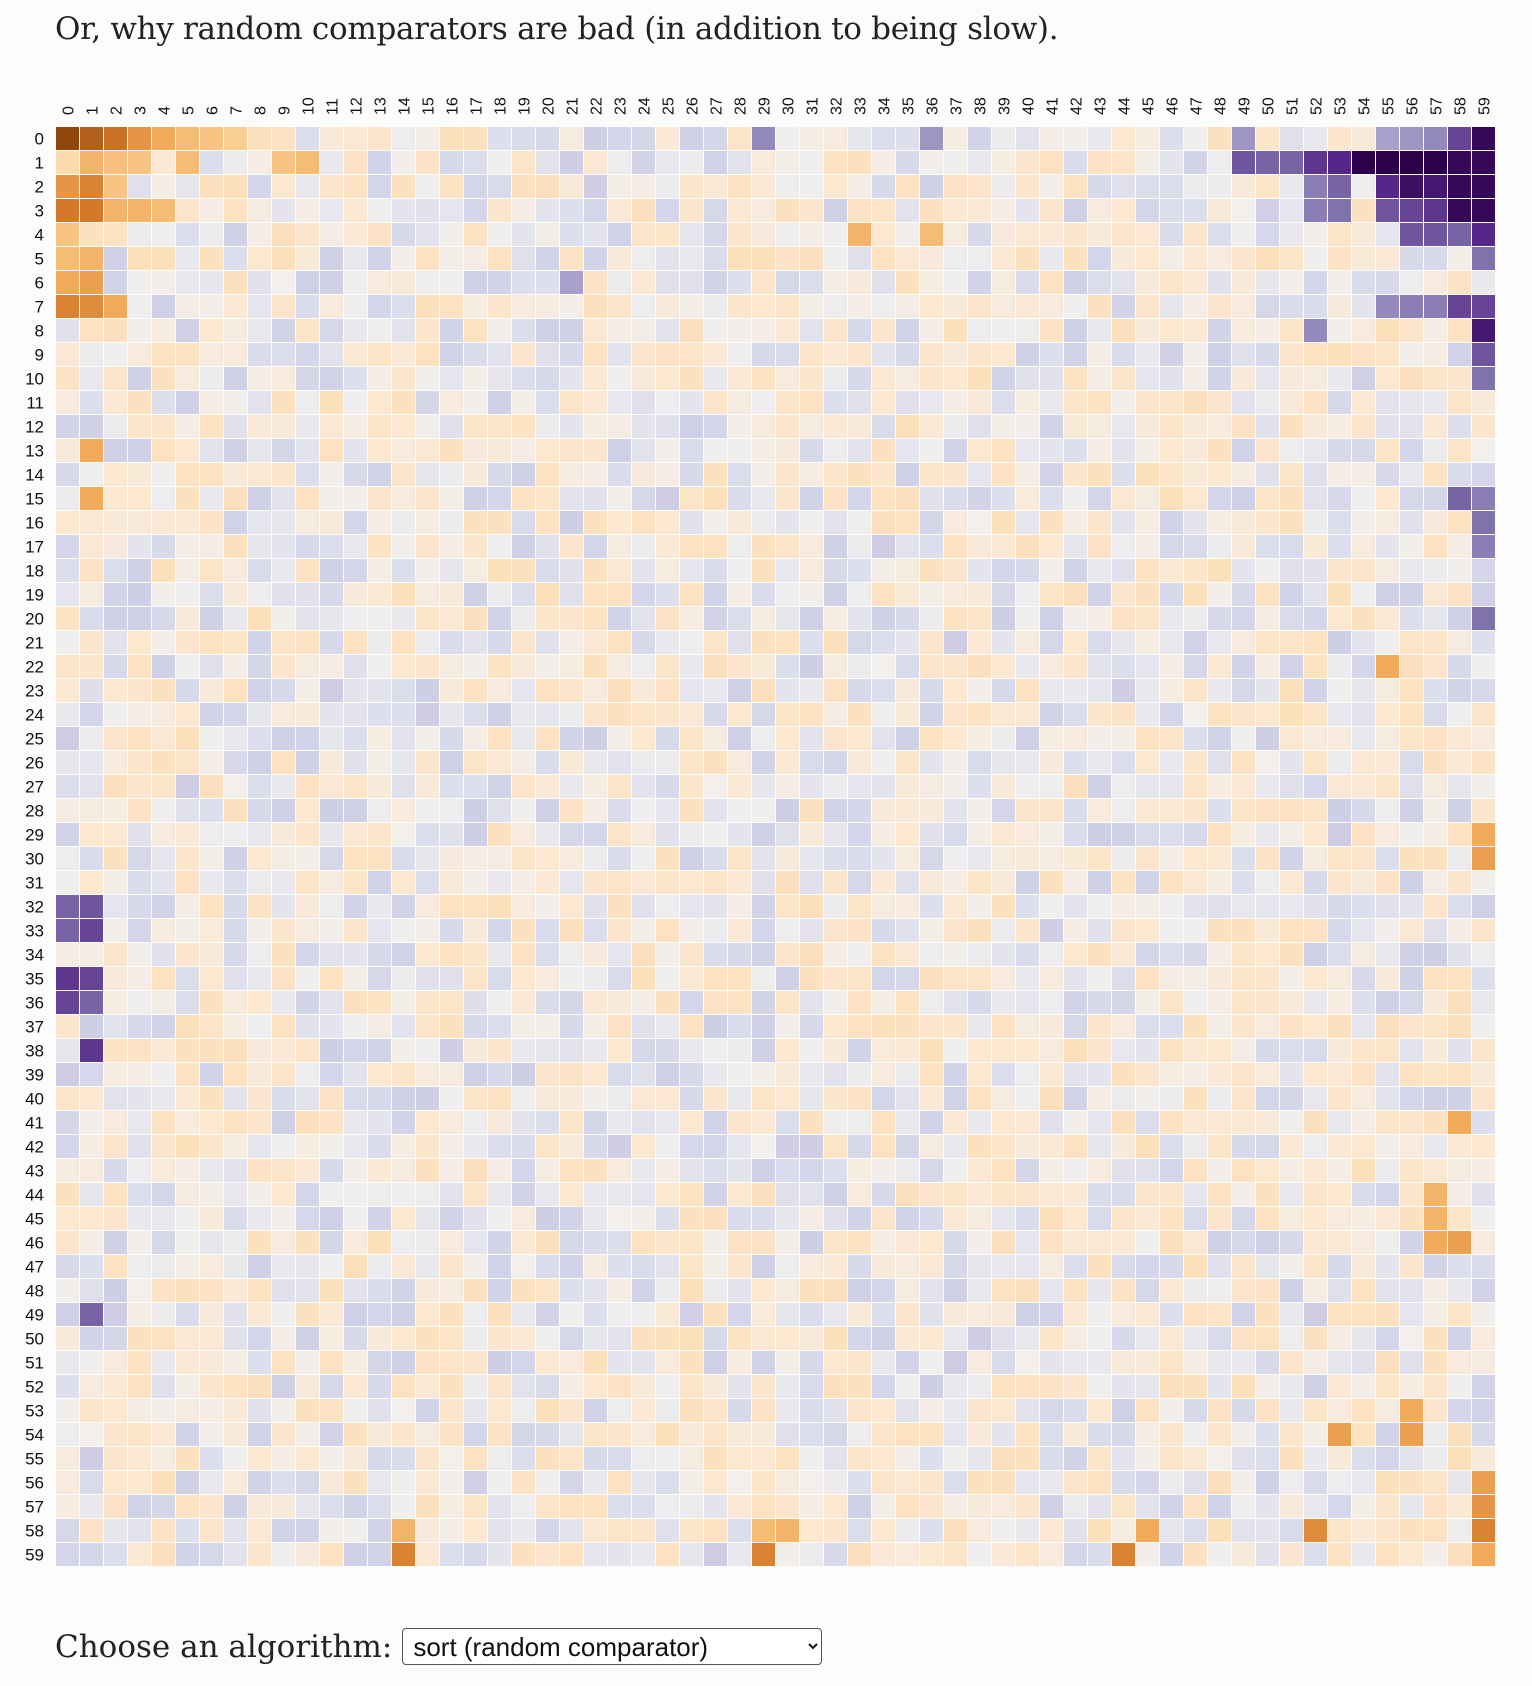 The image size is (1532, 1686). I want to click on row-label: 29, so click(34, 835).